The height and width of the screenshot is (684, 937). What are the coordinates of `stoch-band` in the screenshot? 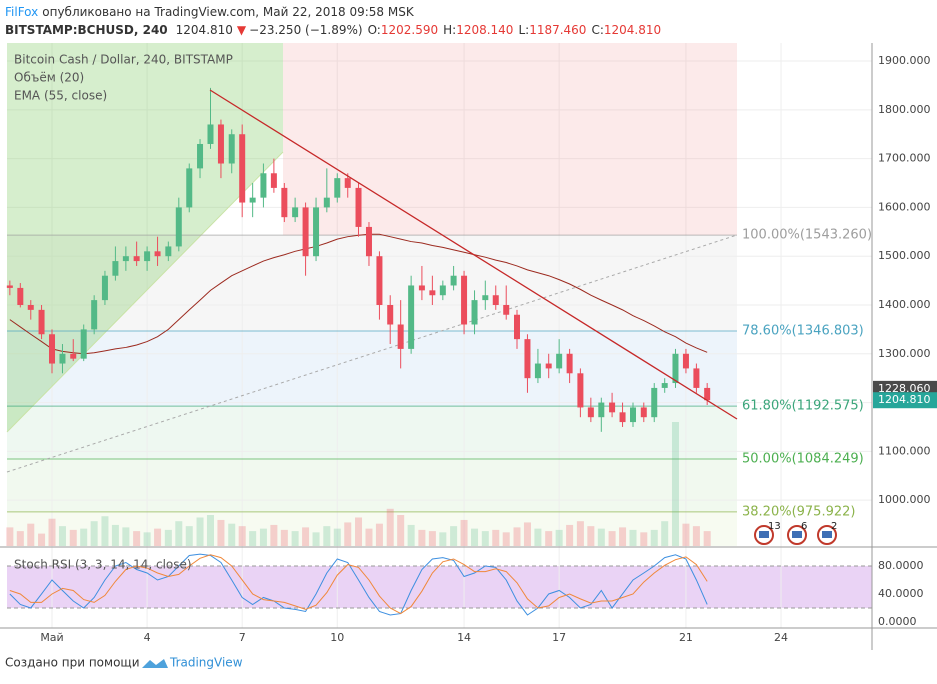 It's located at (439, 586).